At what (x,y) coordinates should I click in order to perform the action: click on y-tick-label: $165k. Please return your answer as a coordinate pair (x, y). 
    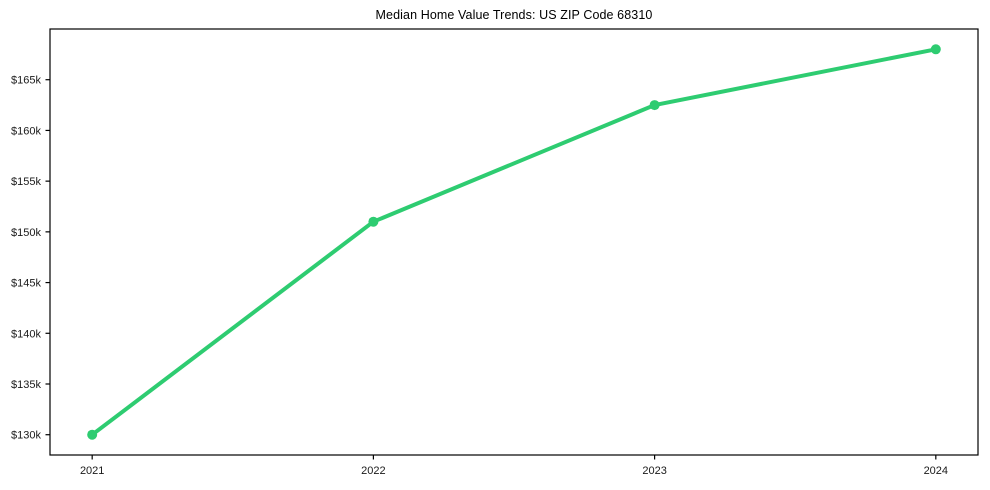
    Looking at the image, I should click on (26, 81).